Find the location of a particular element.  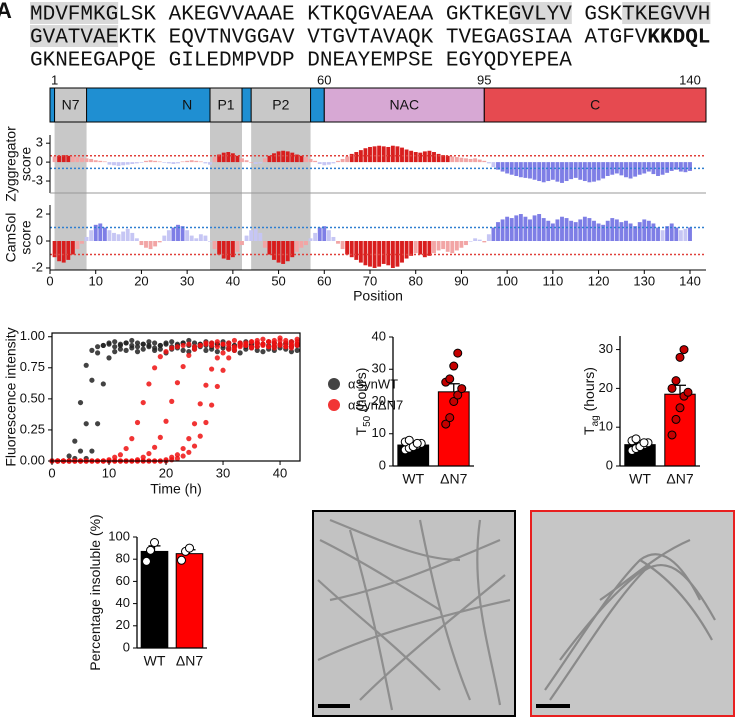

x-tick-label: WT is located at coordinates (413, 479).